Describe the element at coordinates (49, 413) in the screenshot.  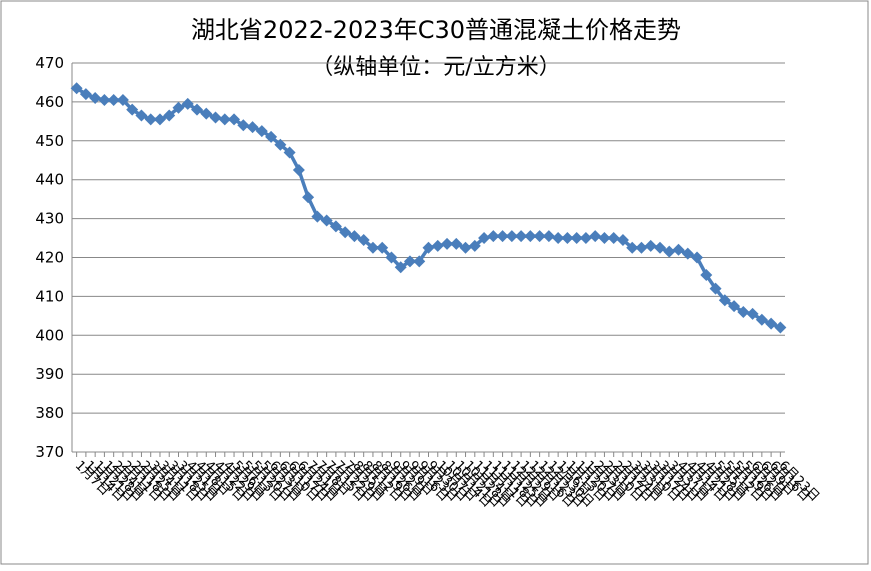
I see `y-tick-label: 380` at that location.